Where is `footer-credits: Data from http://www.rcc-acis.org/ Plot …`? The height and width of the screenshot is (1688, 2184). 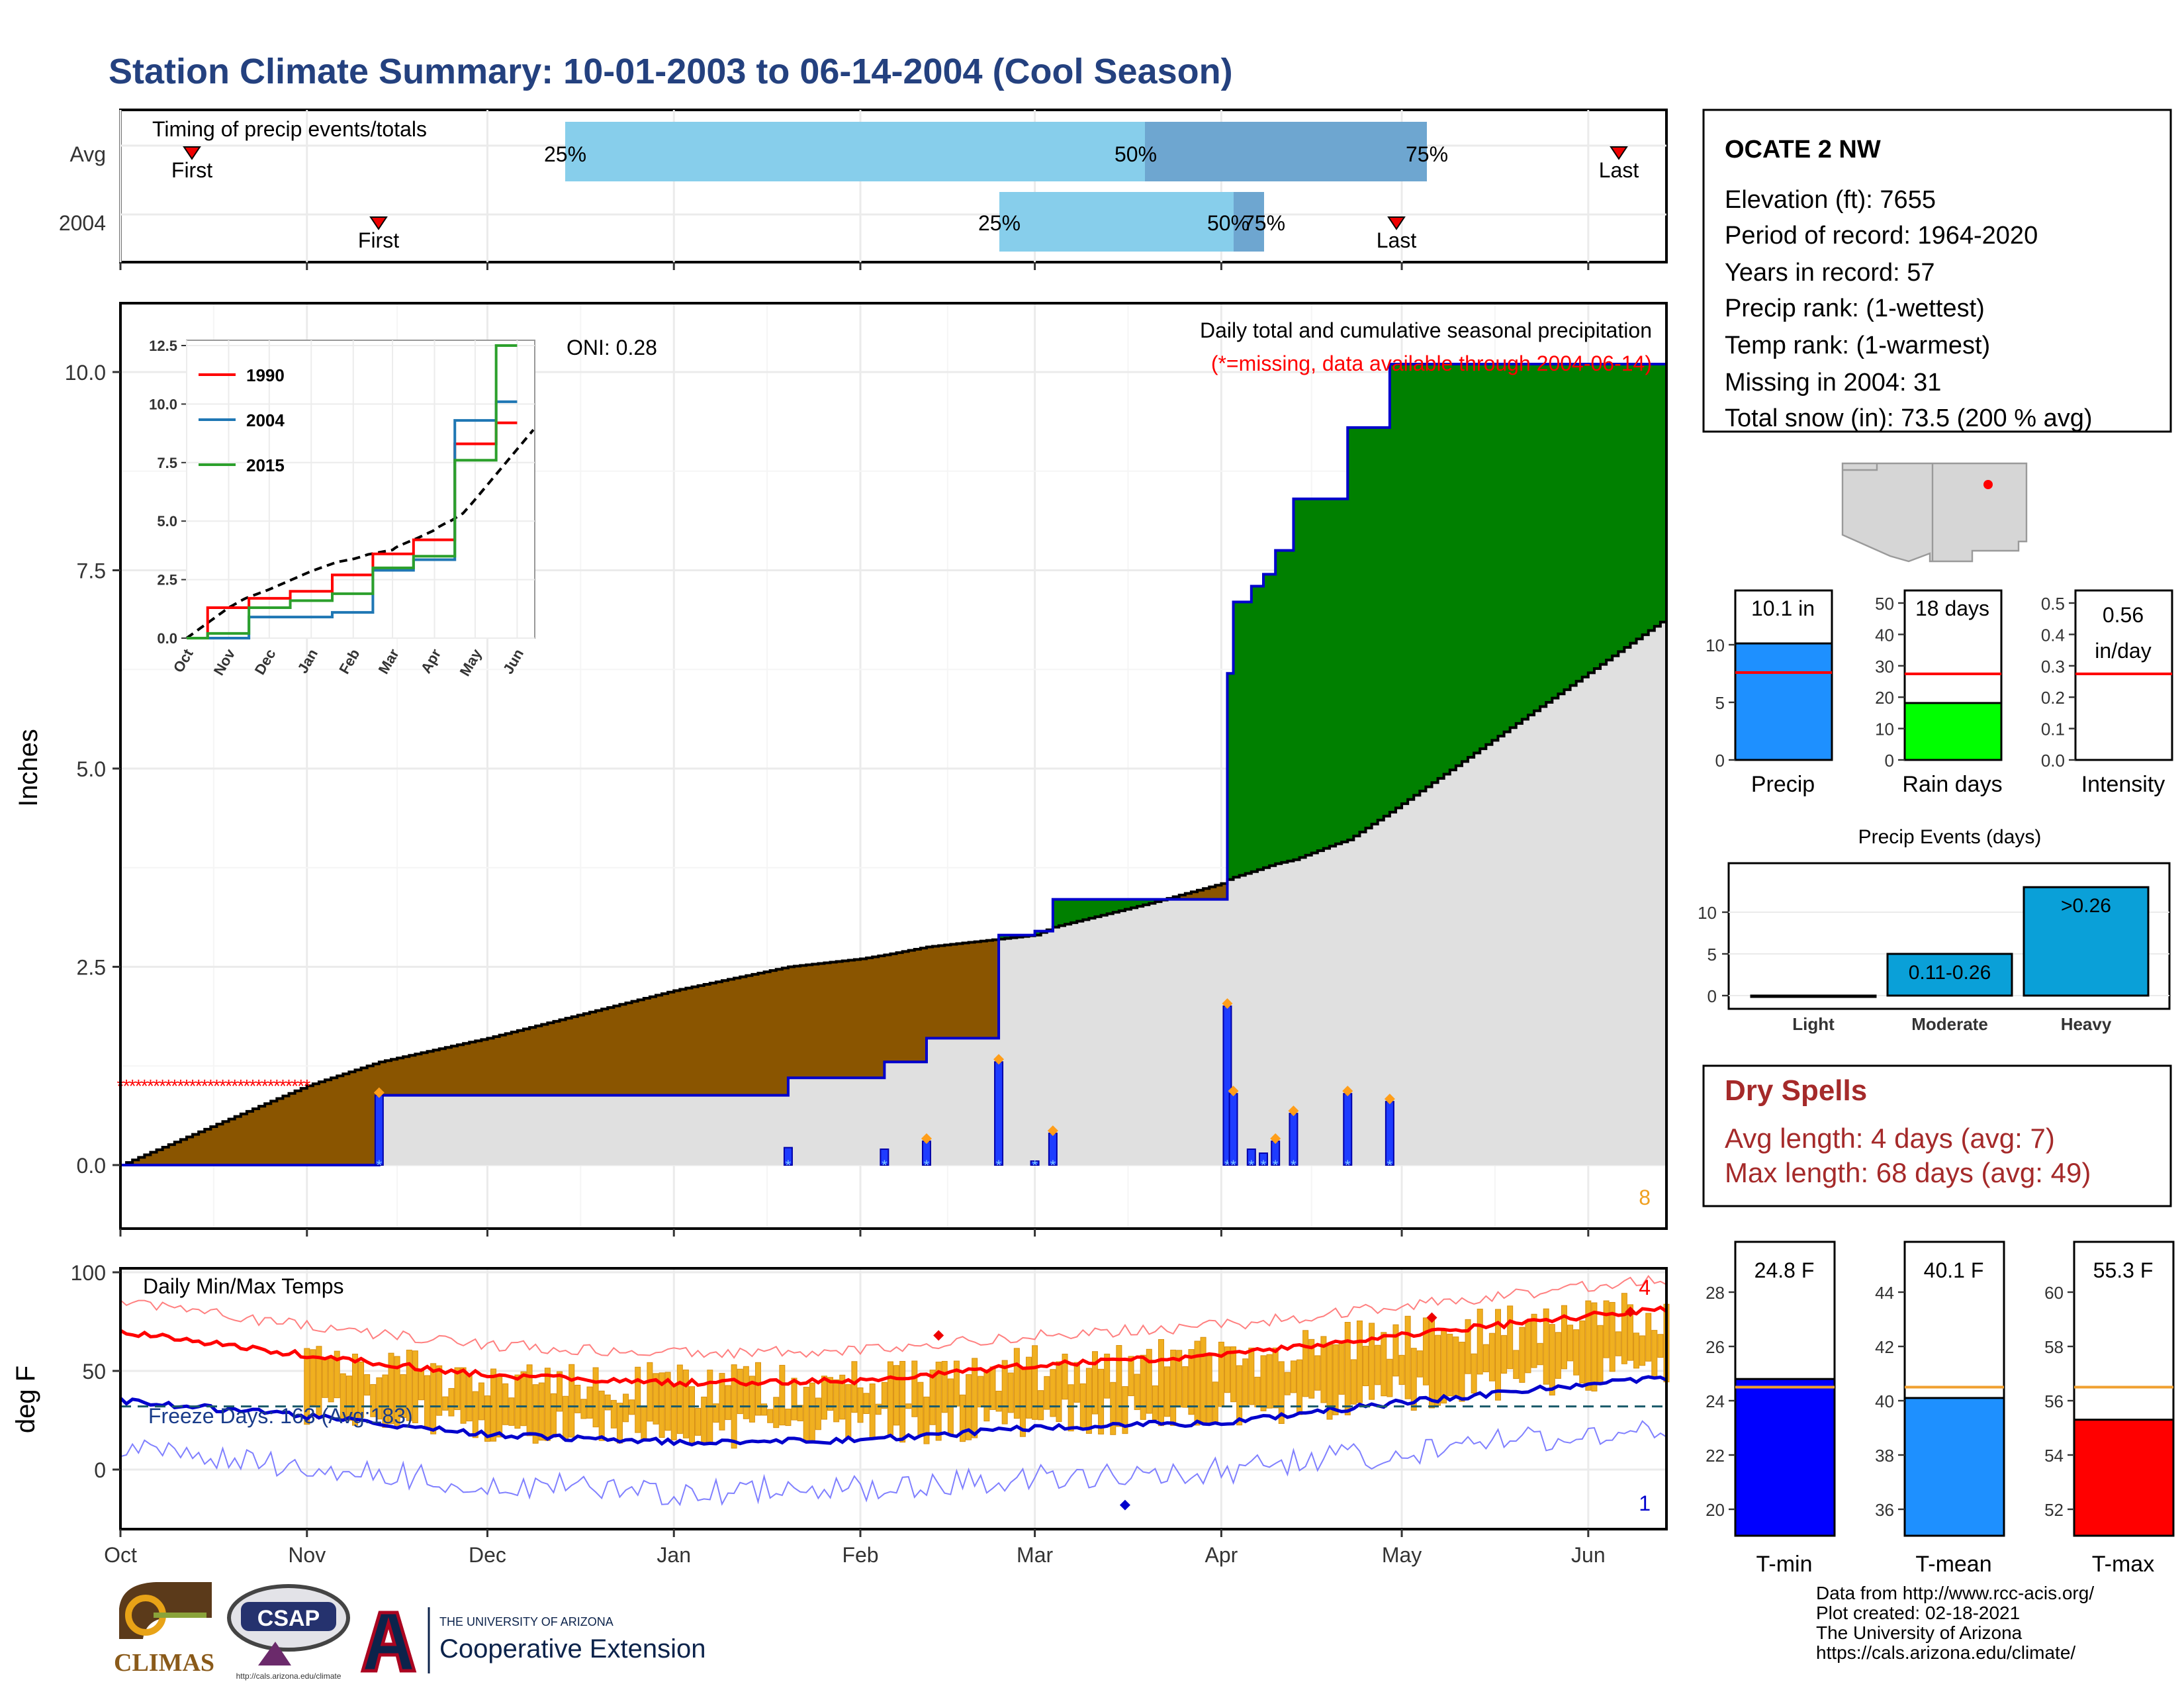 footer-credits: Data from http://www.rcc-acis.org/ Plot … is located at coordinates (1955, 1623).